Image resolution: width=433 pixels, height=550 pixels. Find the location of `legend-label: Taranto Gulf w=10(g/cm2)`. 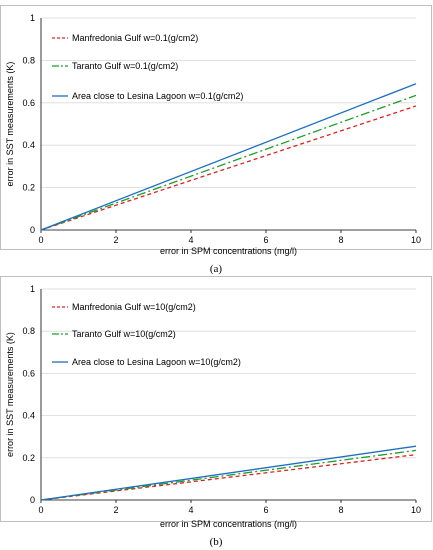

legend-label: Taranto Gulf w=10(g/cm2) is located at coordinates (124, 334).